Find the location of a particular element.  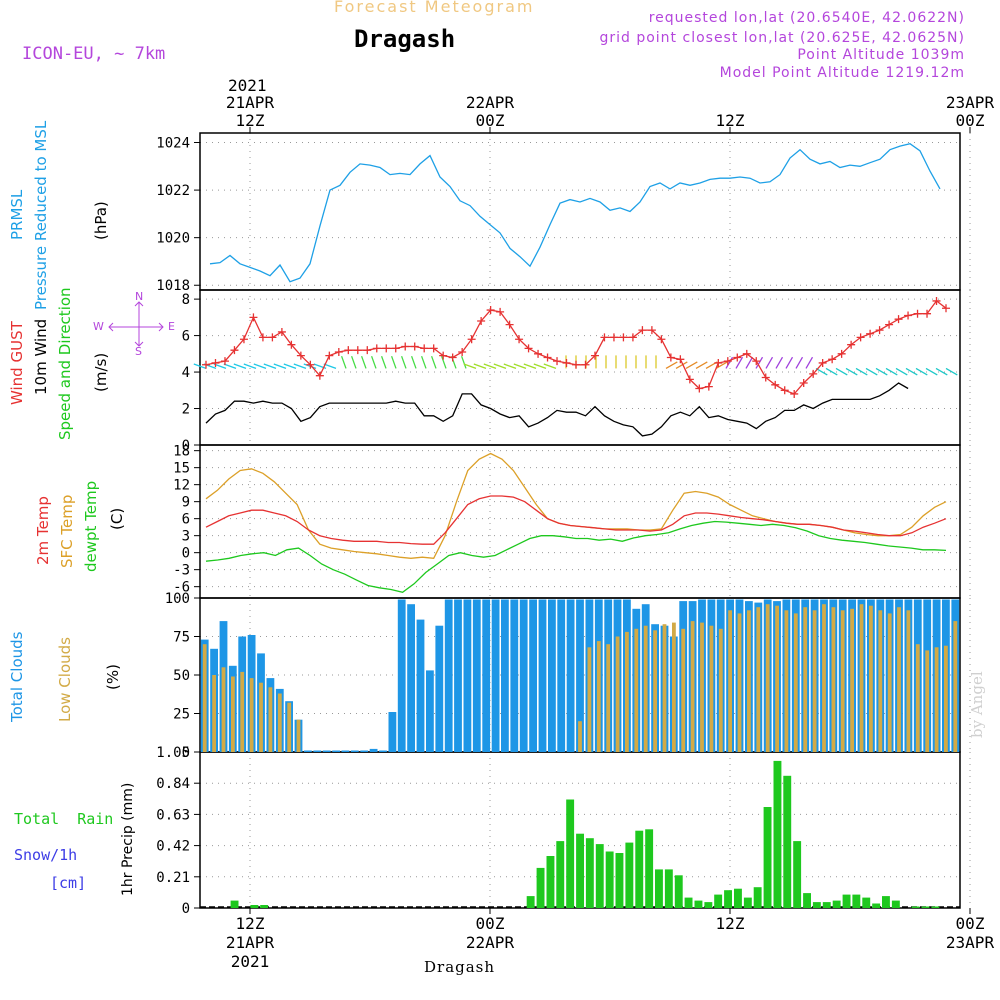

model-altitude: Model Point Altitude 1219.12m is located at coordinates (842, 73).